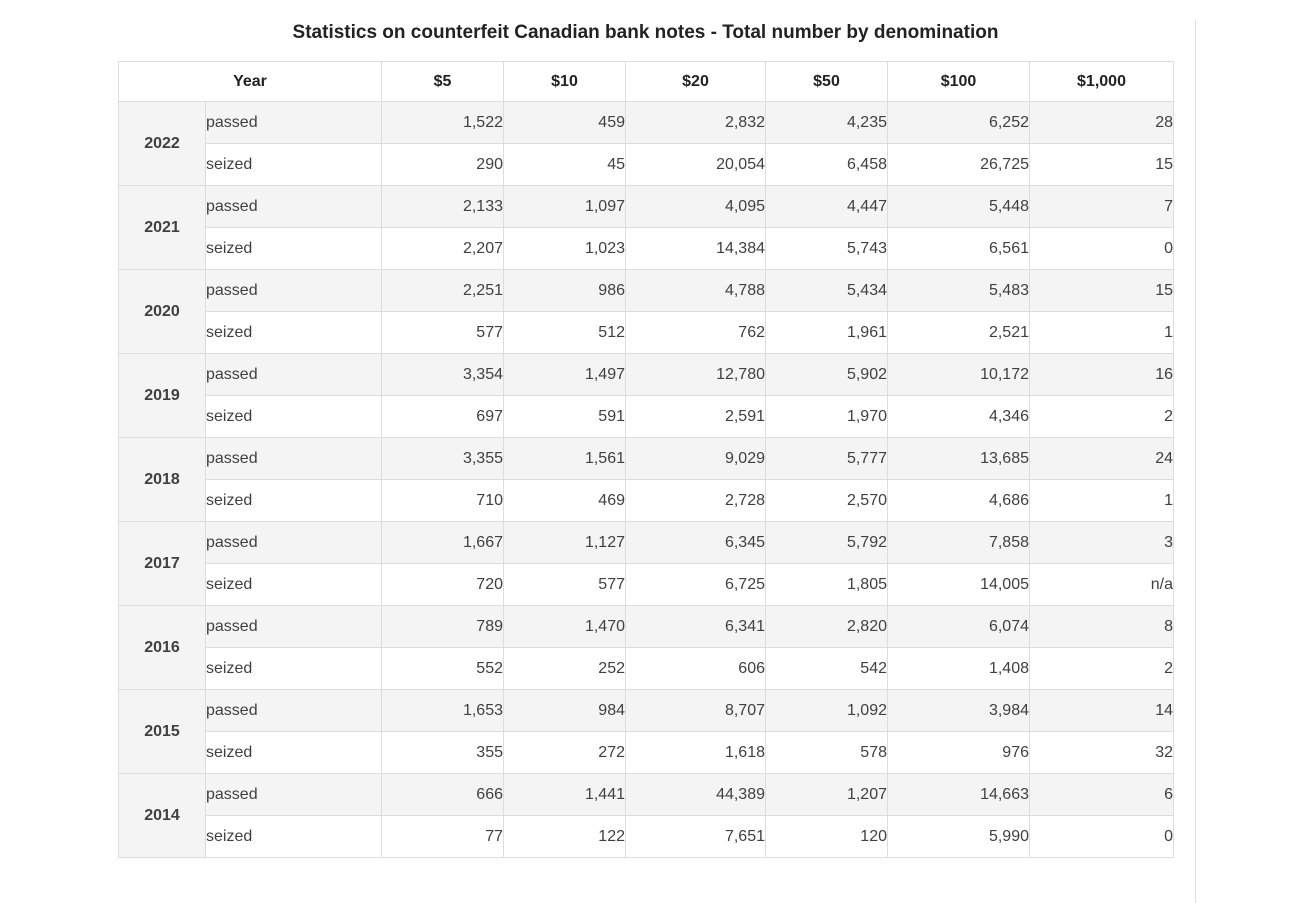 This screenshot has width=1314, height=903. Describe the element at coordinates (826, 794) in the screenshot. I see `value-cell: 1,207` at that location.